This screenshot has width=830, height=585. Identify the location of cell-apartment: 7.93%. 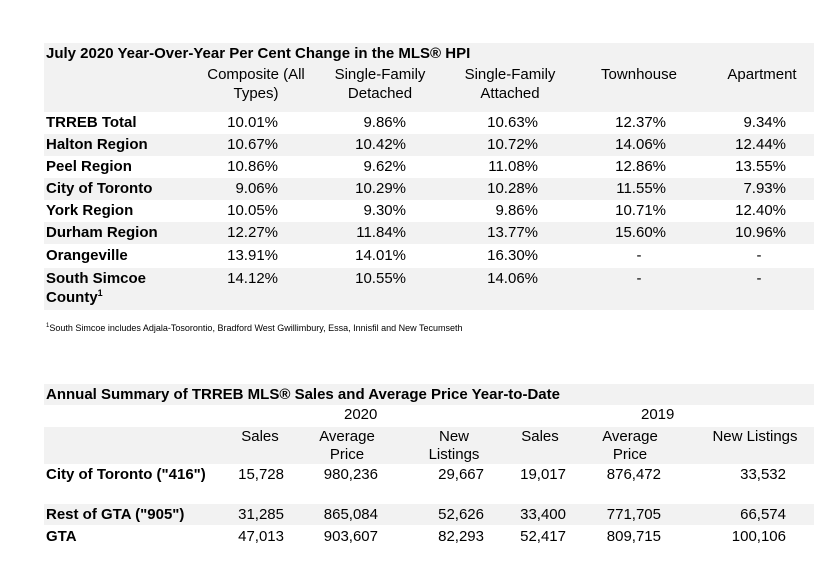
(764, 188).